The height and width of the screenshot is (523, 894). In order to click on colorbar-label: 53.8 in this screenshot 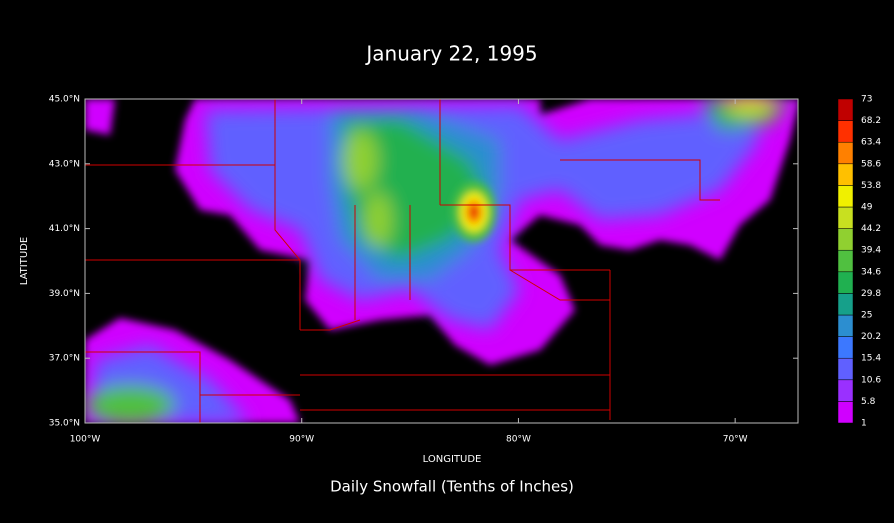, I will do `click(871, 186)`.